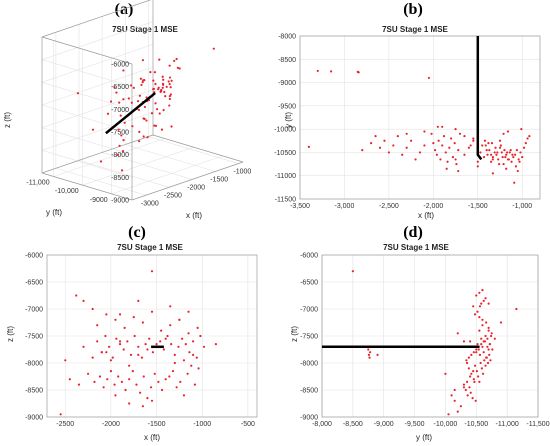 The image size is (550, 446). Describe the element at coordinates (285, 200) in the screenshot. I see `panel-b-ytick-label: -11500` at that location.